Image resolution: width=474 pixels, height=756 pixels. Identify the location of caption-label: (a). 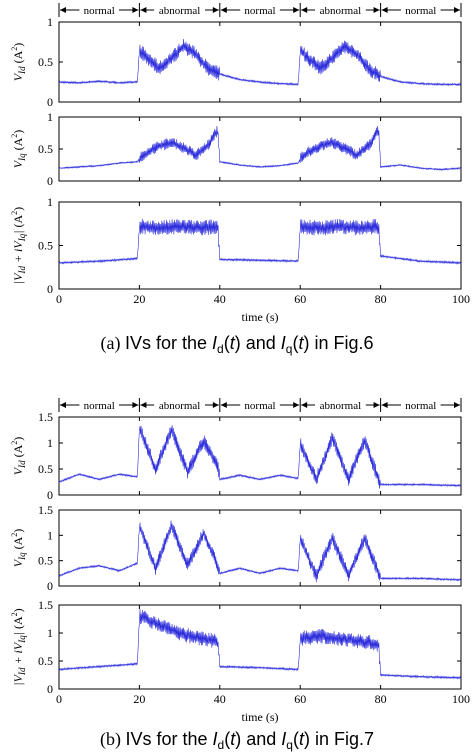
(112, 343).